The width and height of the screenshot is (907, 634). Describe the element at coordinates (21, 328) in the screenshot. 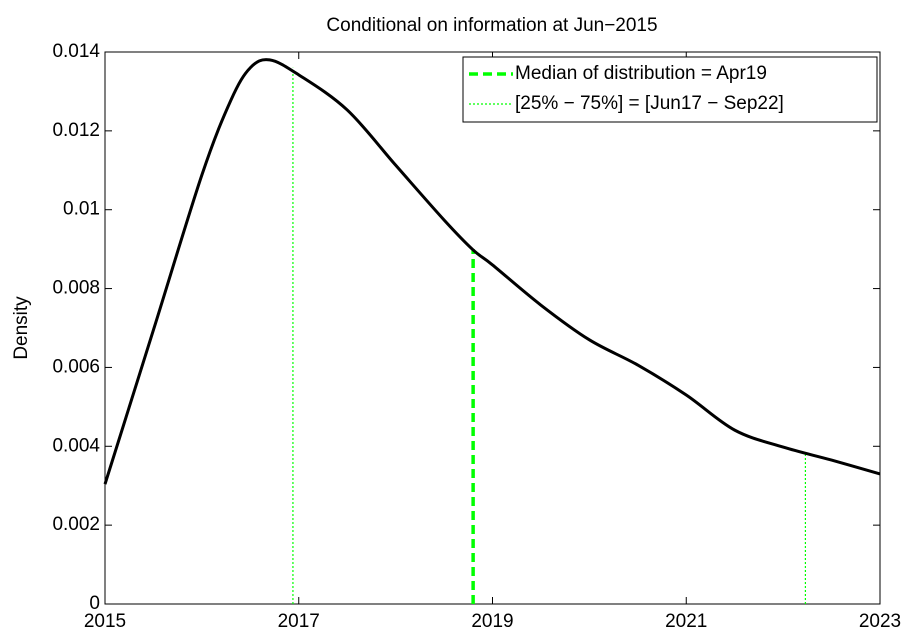

I see `y-axis-label: Density` at that location.